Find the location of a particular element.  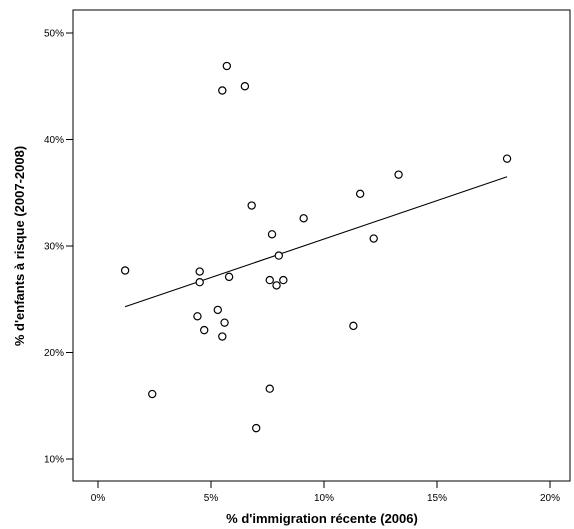

y-tick-label: 10% is located at coordinates (54, 460).